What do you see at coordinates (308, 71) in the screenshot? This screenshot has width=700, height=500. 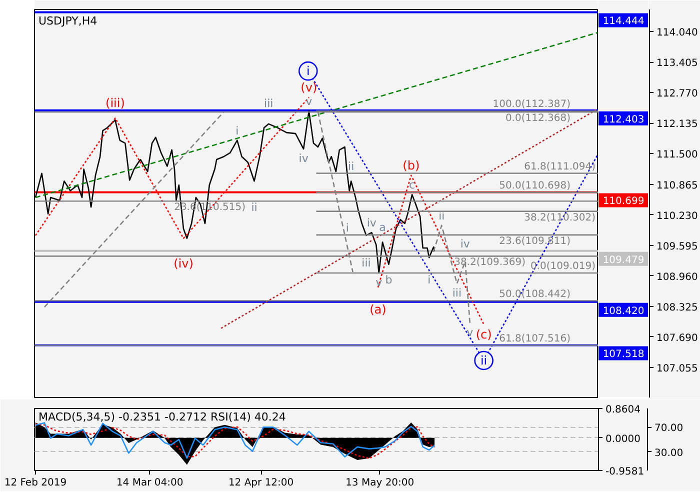 I see `data-label: i` at bounding box center [308, 71].